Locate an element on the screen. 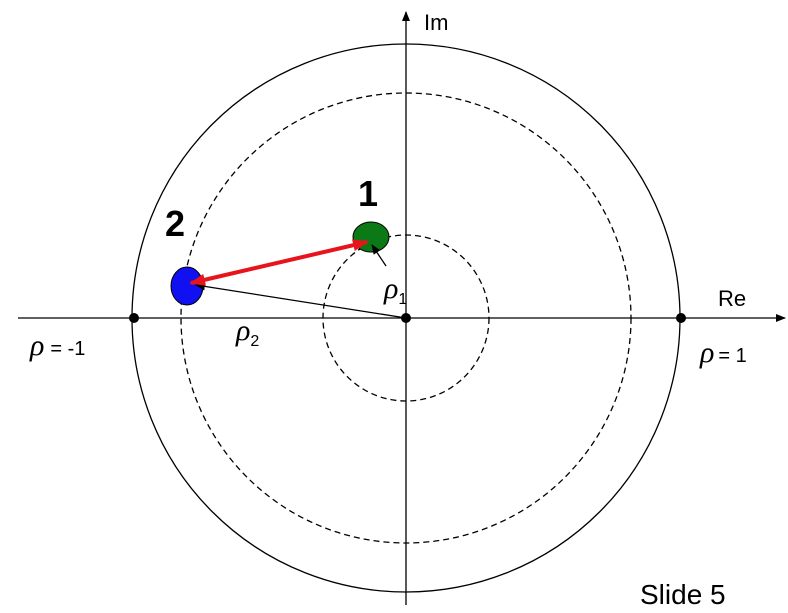 The image size is (788, 613). marker-label: ρ = 1 is located at coordinates (723, 352).